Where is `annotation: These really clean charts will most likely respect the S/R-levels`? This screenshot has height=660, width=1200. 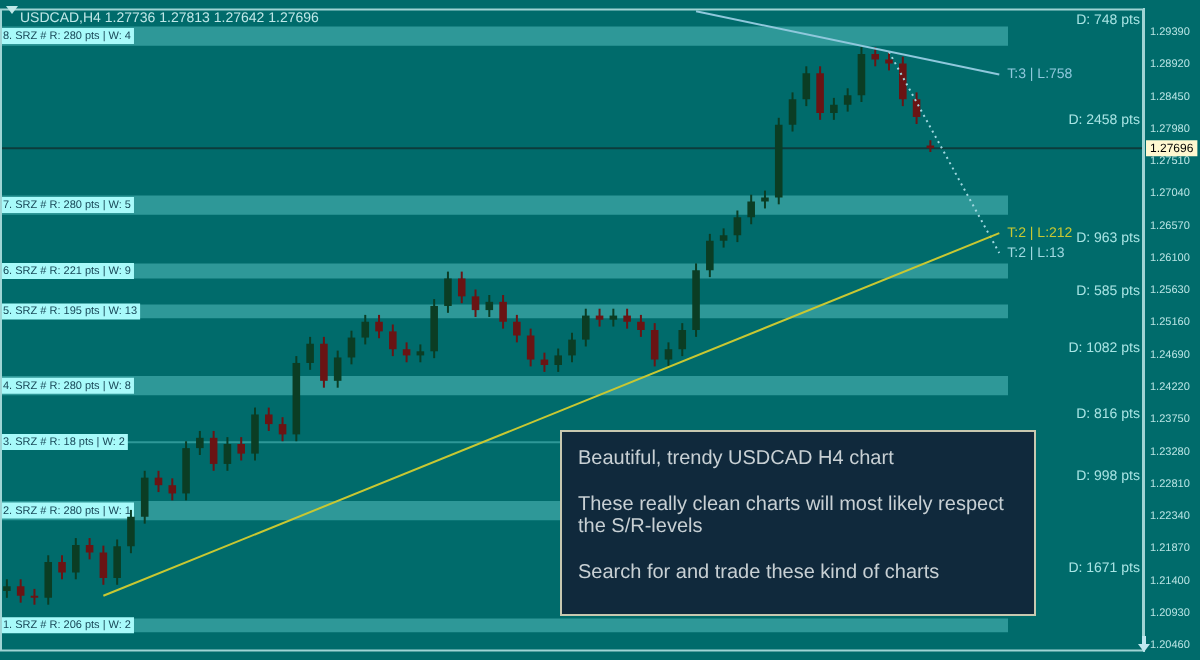 annotation: These really clean charts will most likely respect the S/R-levels is located at coordinates (792, 516).